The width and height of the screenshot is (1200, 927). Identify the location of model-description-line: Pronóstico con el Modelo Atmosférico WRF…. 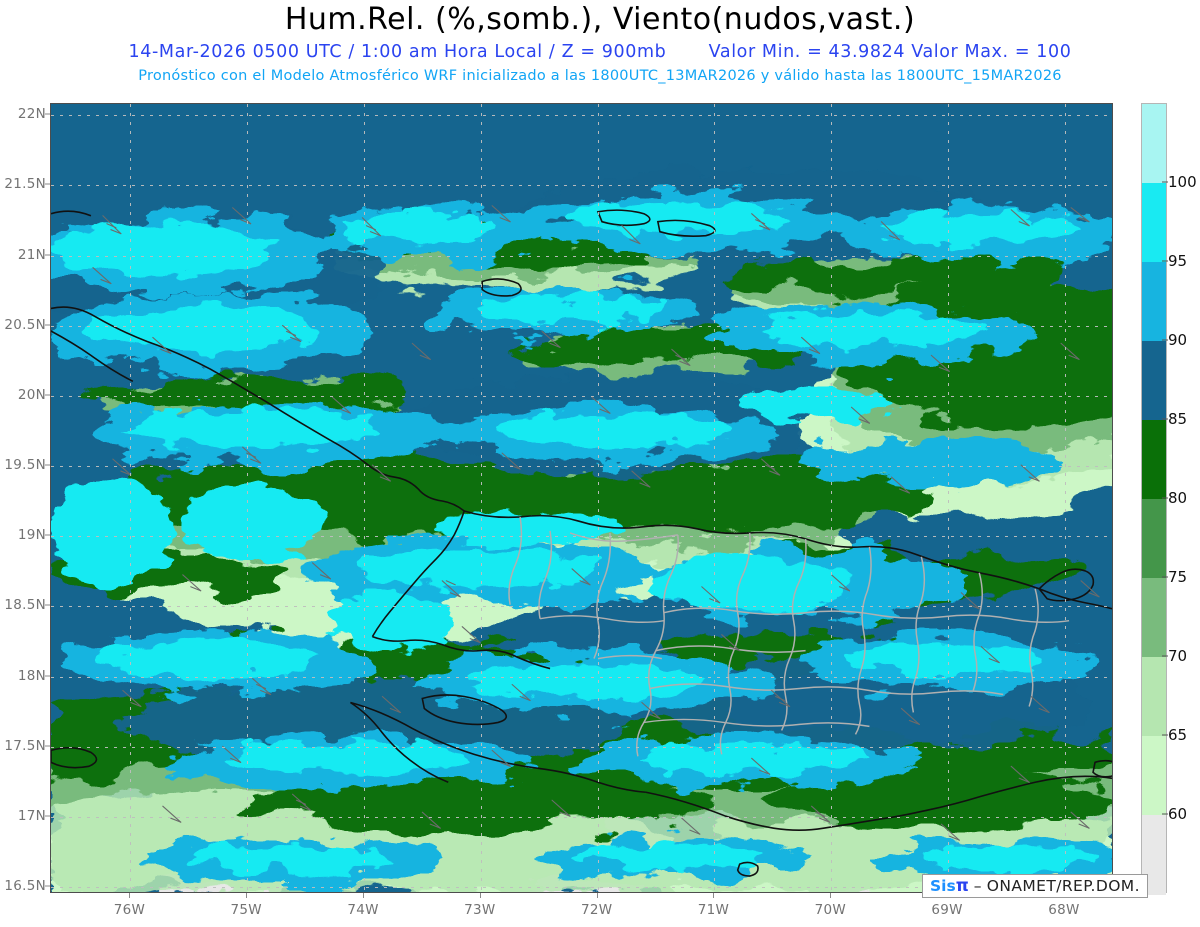
(600, 76).